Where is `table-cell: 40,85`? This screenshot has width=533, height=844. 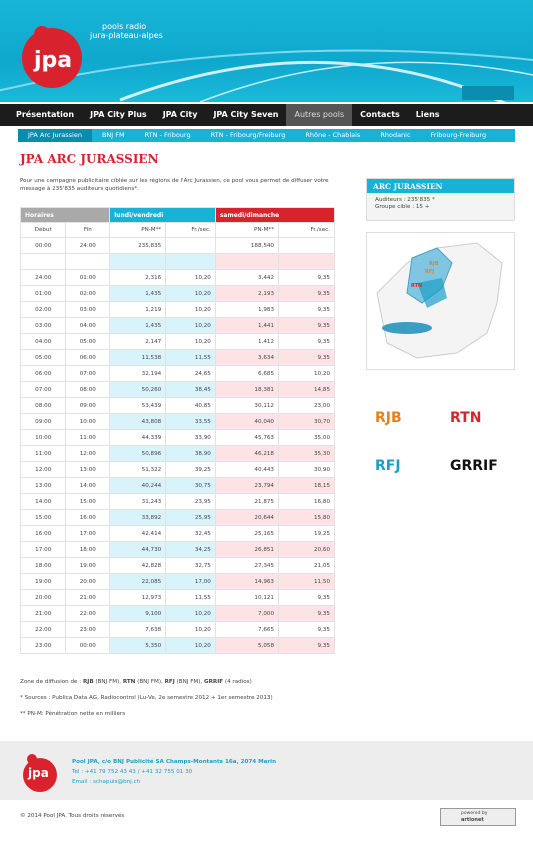
table-cell: 40,85 is located at coordinates (190, 405).